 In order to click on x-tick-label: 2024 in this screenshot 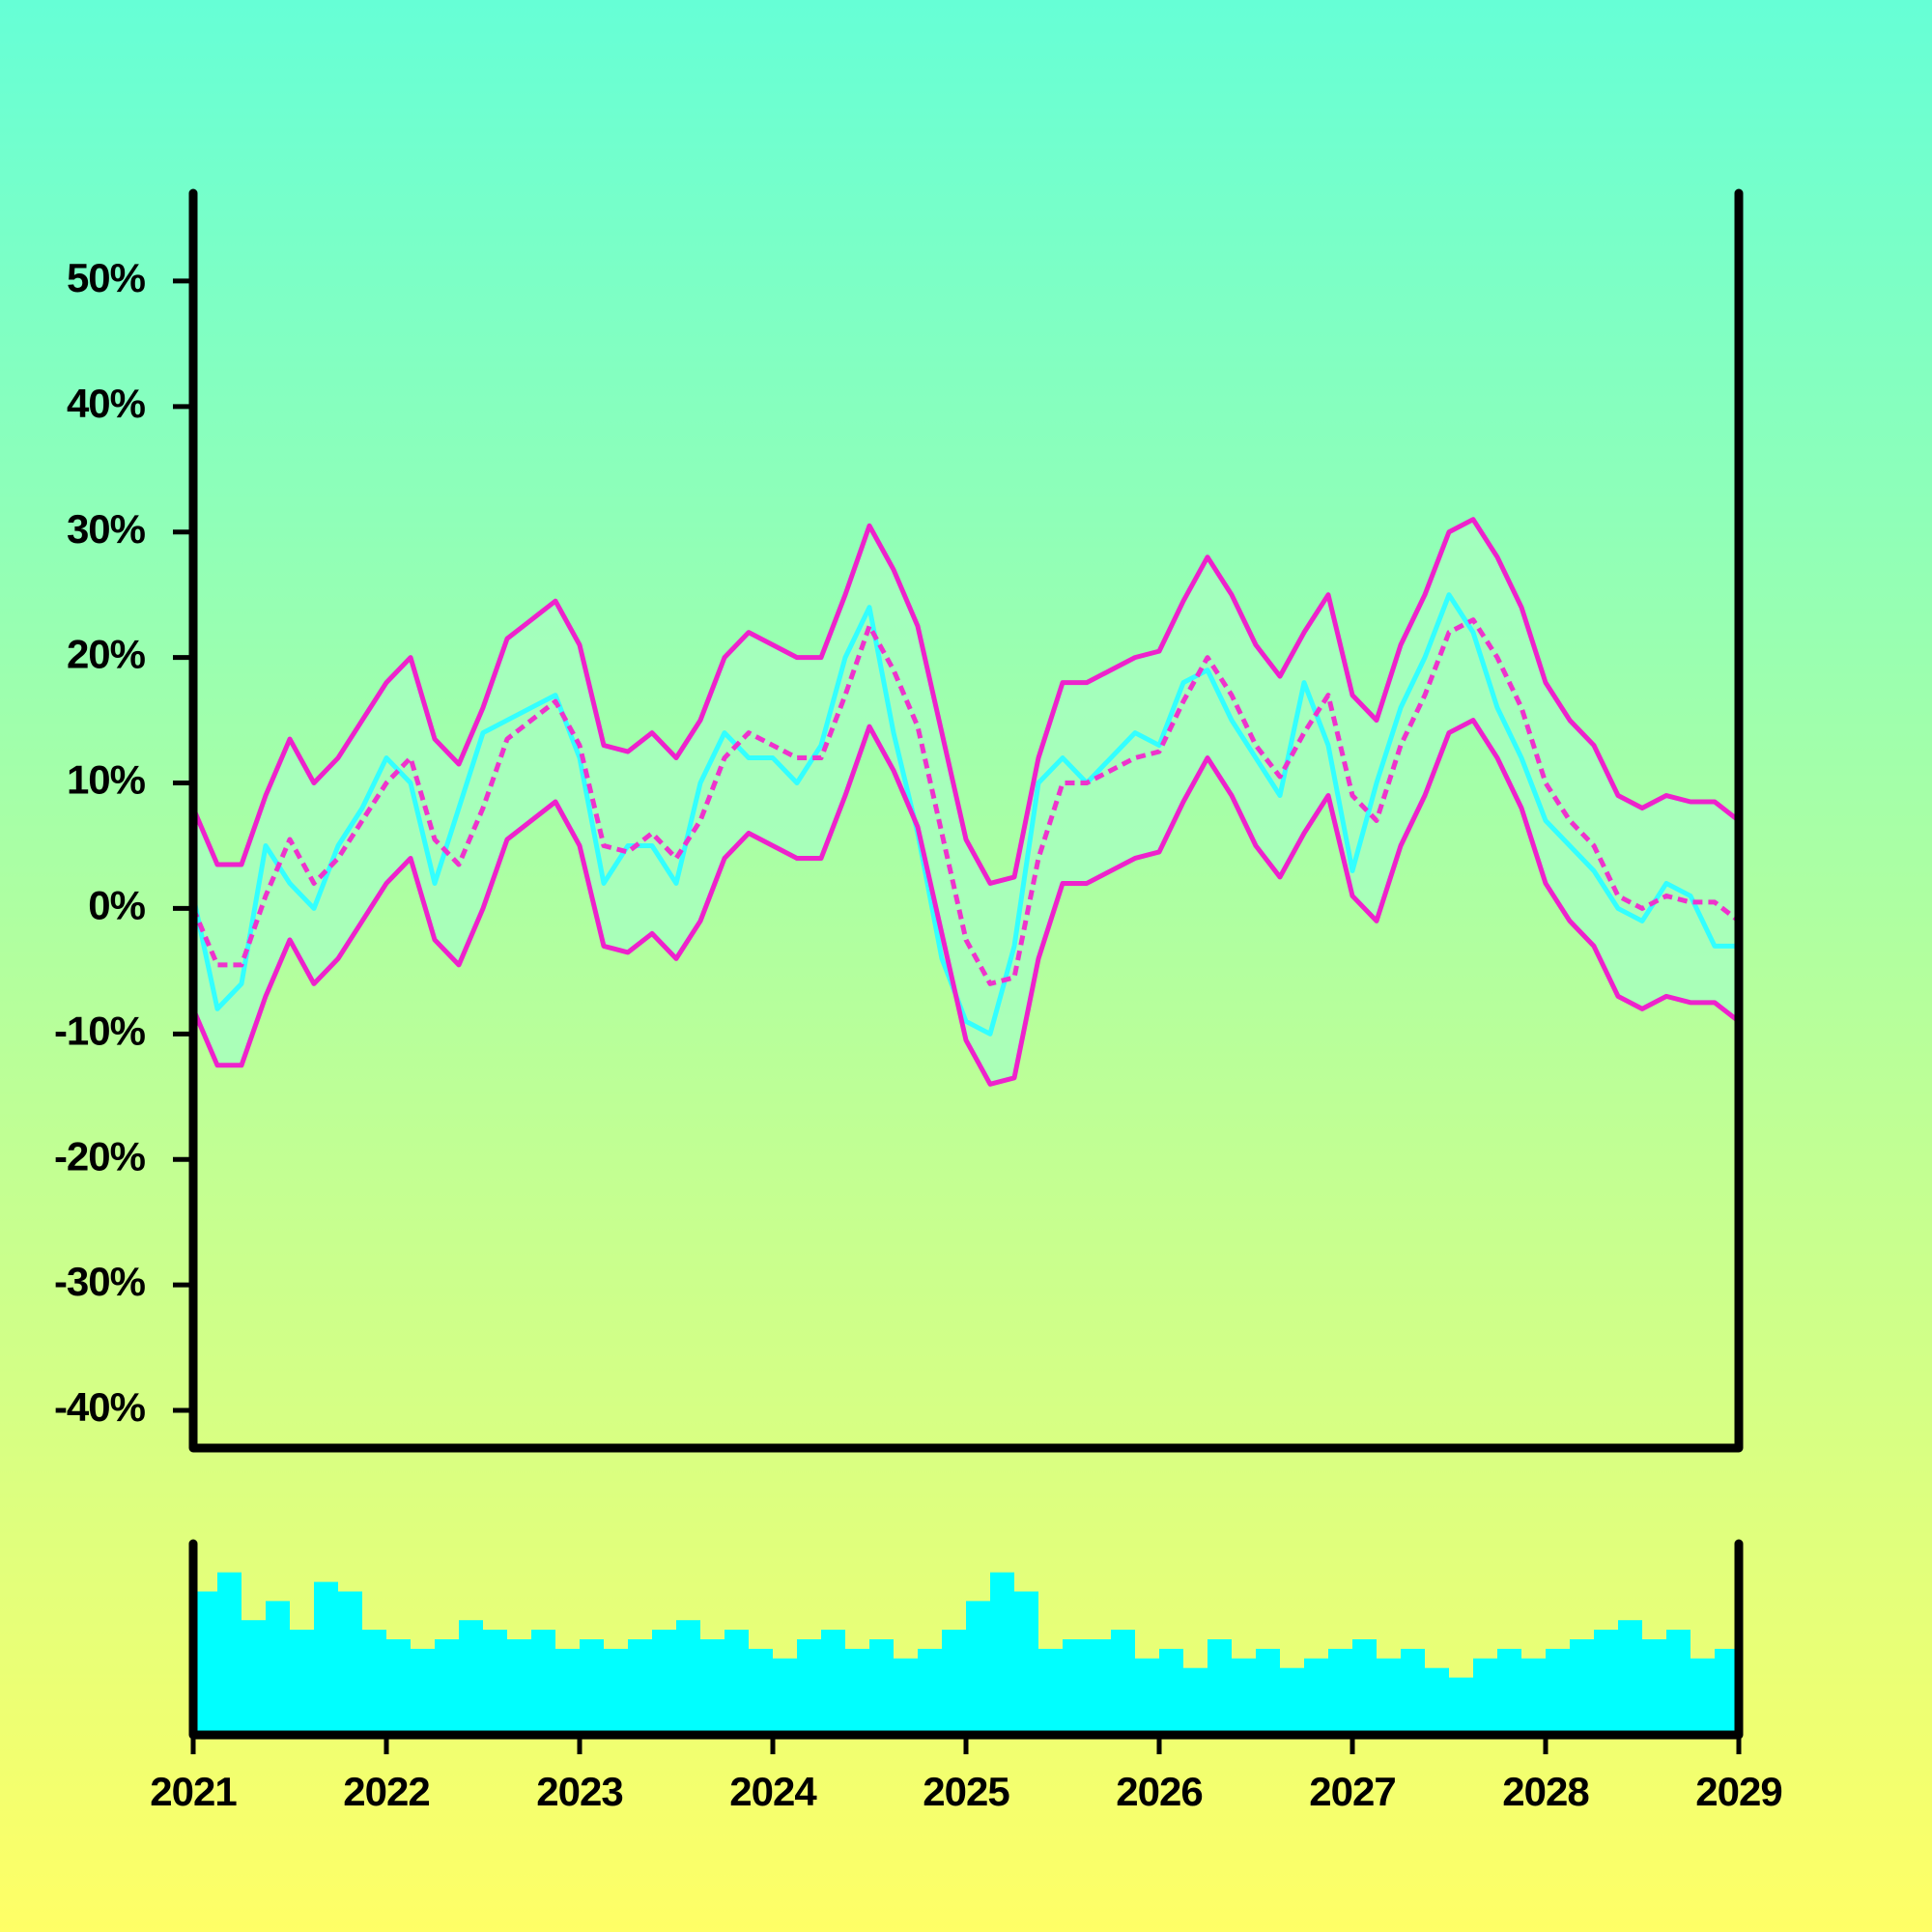, I will do `click(773, 1791)`.